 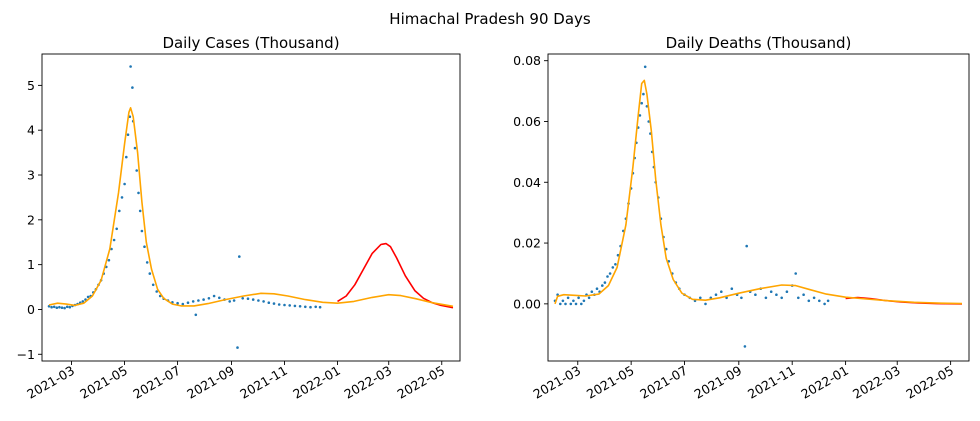 What do you see at coordinates (527, 121) in the screenshot?
I see `y-tick-label: 0.06` at bounding box center [527, 121].